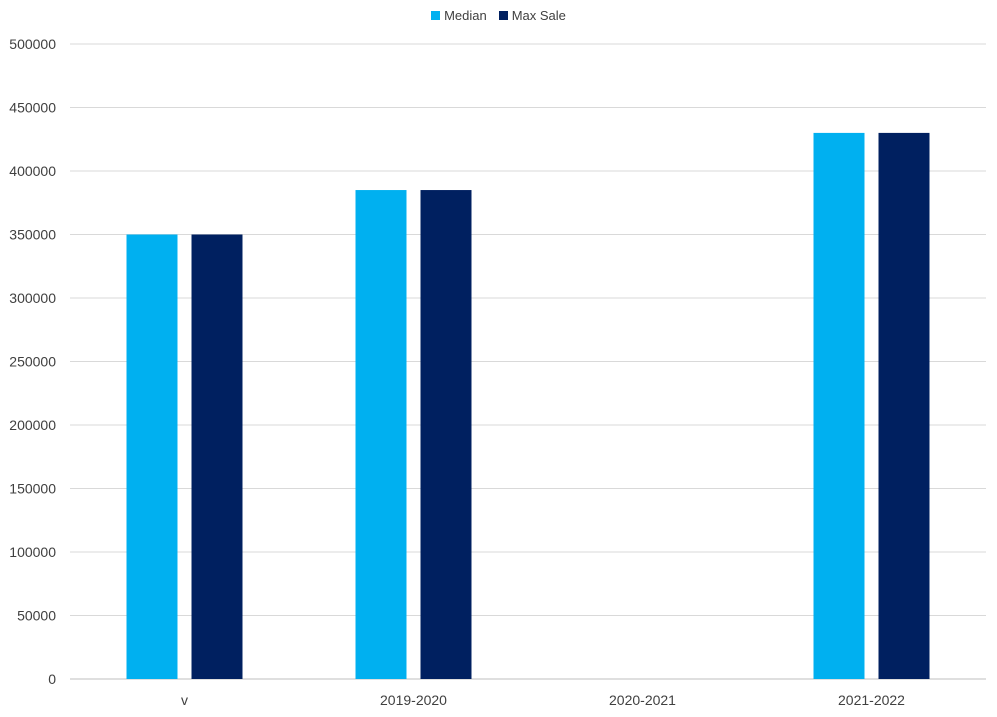 This screenshot has height=717, width=997. What do you see at coordinates (32, 552) in the screenshot?
I see `y-tick-label: 100000` at bounding box center [32, 552].